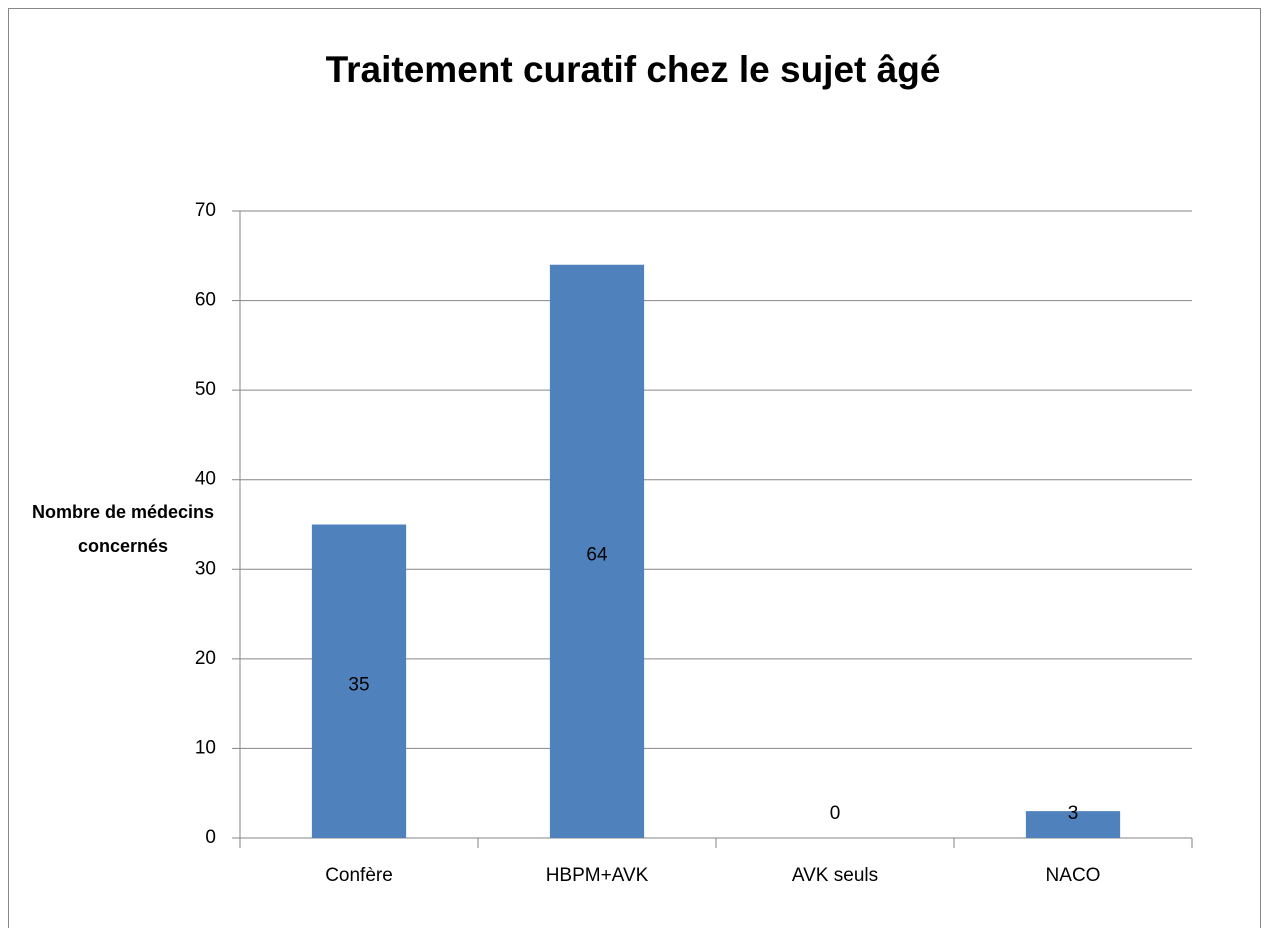 The height and width of the screenshot is (928, 1266). Describe the element at coordinates (1073, 813) in the screenshot. I see `data-label: 3` at that location.